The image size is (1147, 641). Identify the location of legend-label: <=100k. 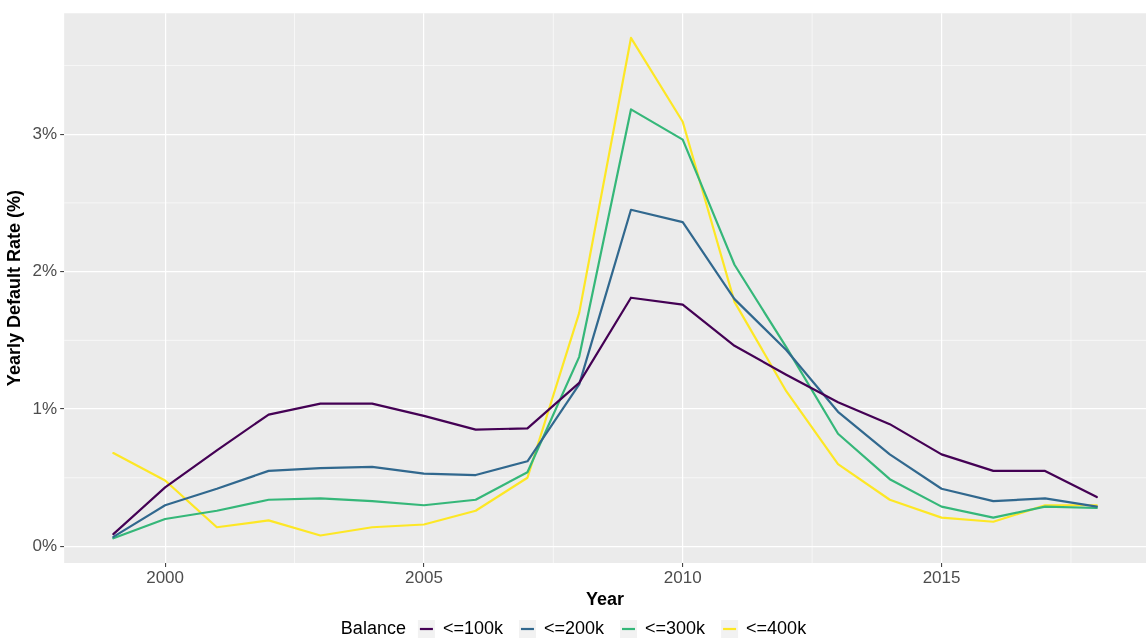
(473, 627).